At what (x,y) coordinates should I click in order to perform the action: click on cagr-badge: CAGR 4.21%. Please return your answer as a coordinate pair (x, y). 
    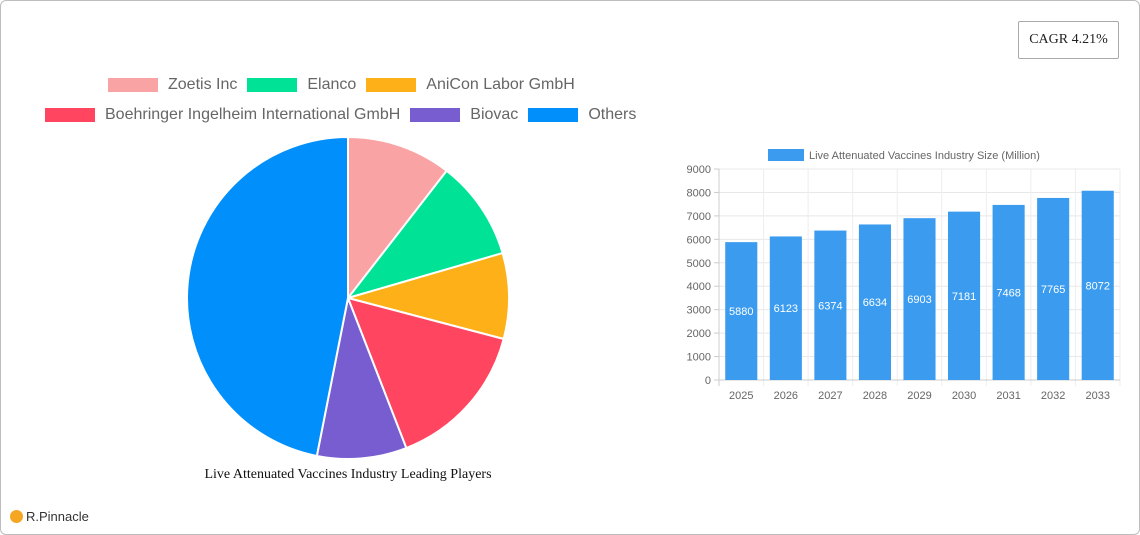
    Looking at the image, I should click on (1068, 40).